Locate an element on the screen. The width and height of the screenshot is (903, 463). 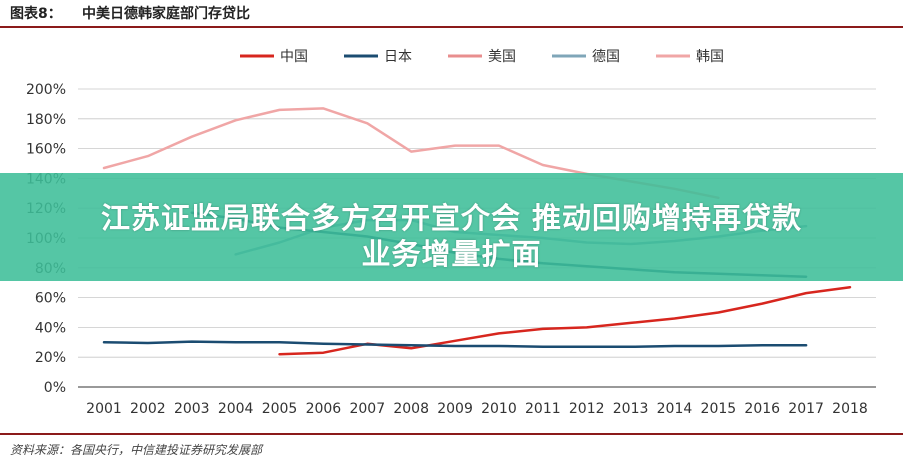
y-tick-label: 0% is located at coordinates (55, 388).